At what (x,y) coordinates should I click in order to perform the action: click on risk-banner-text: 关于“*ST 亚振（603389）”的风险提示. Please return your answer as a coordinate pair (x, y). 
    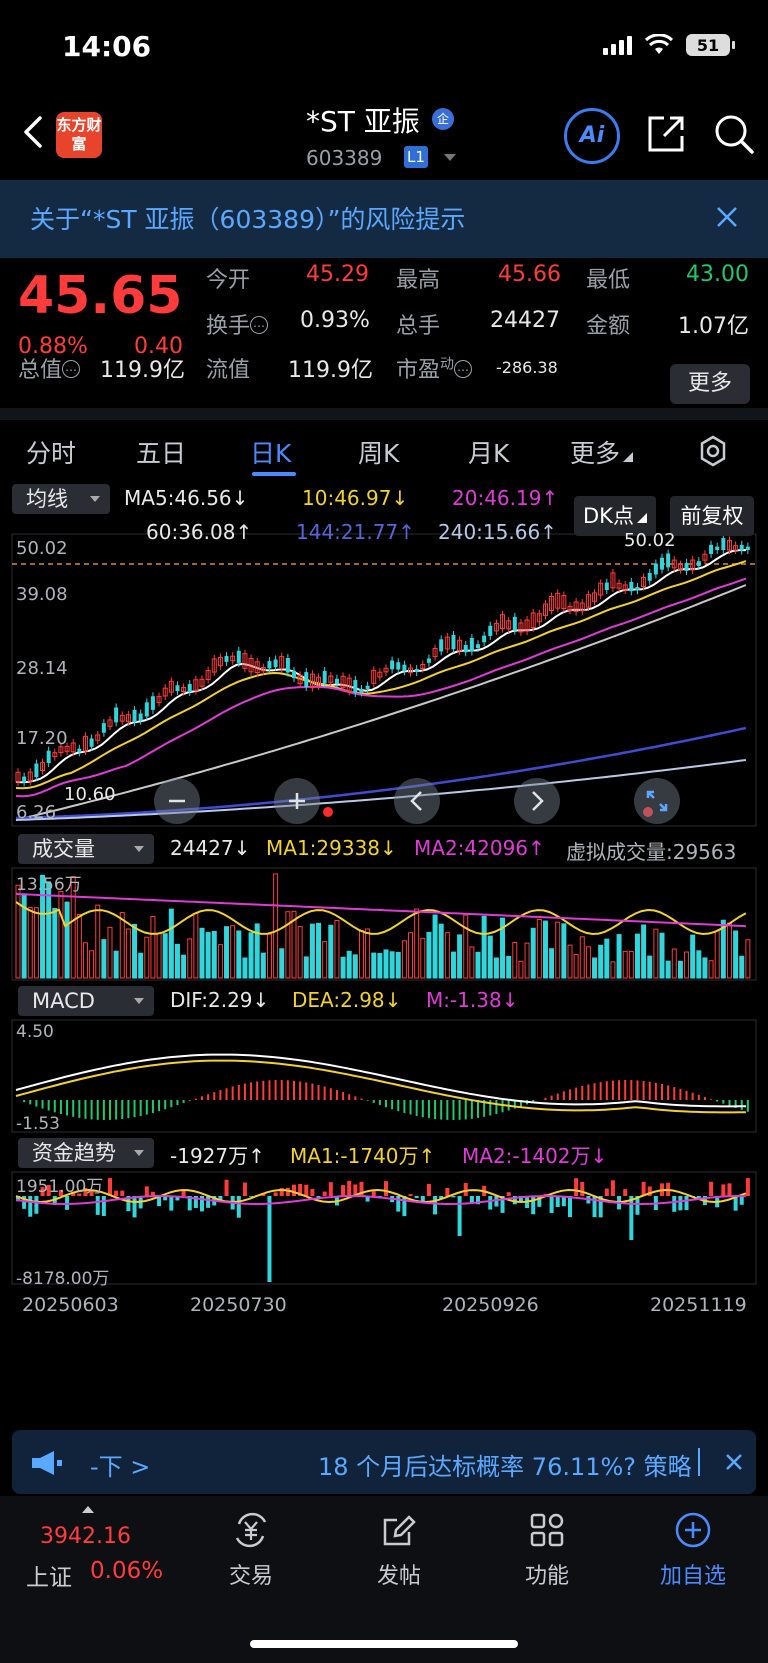
    Looking at the image, I should click on (248, 219).